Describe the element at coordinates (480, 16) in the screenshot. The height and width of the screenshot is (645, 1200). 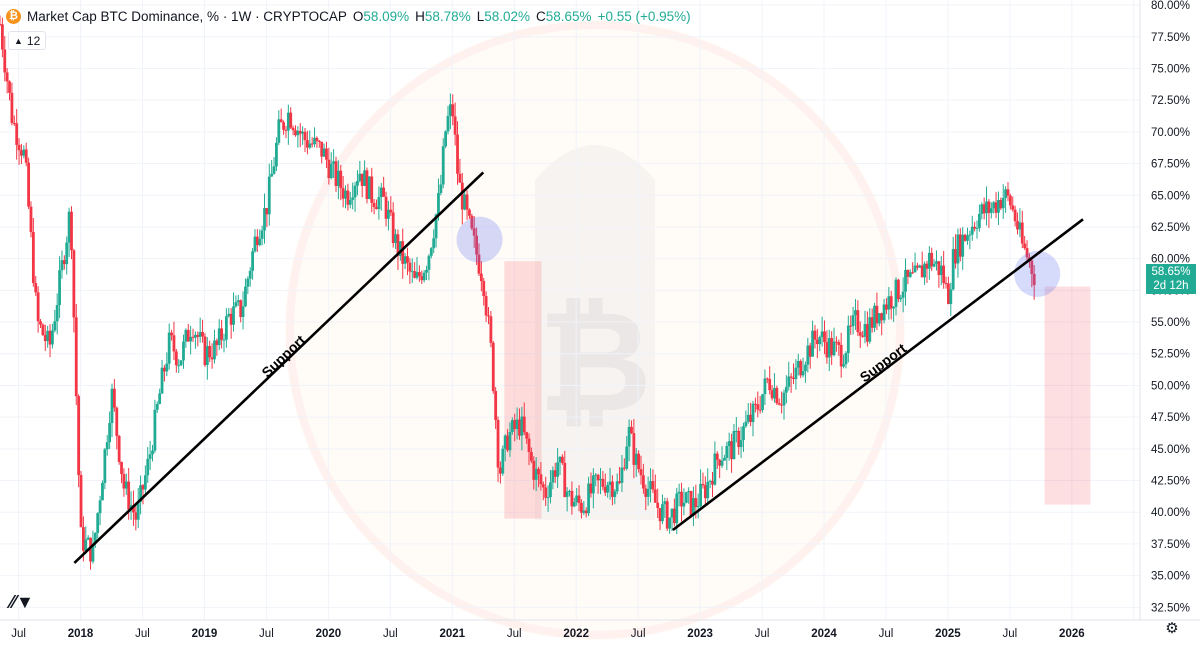
I see `low-label: L` at that location.